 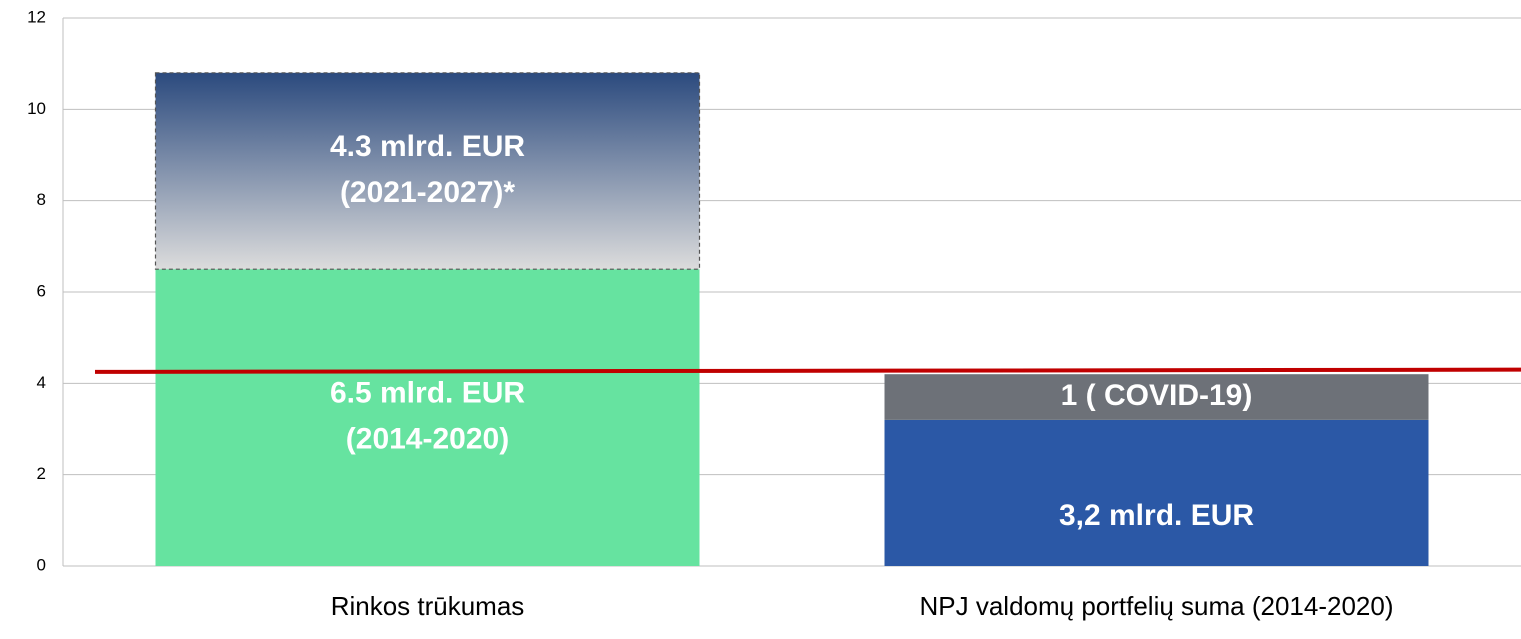 What do you see at coordinates (36, 108) in the screenshot?
I see `y-tick-label: 10` at bounding box center [36, 108].